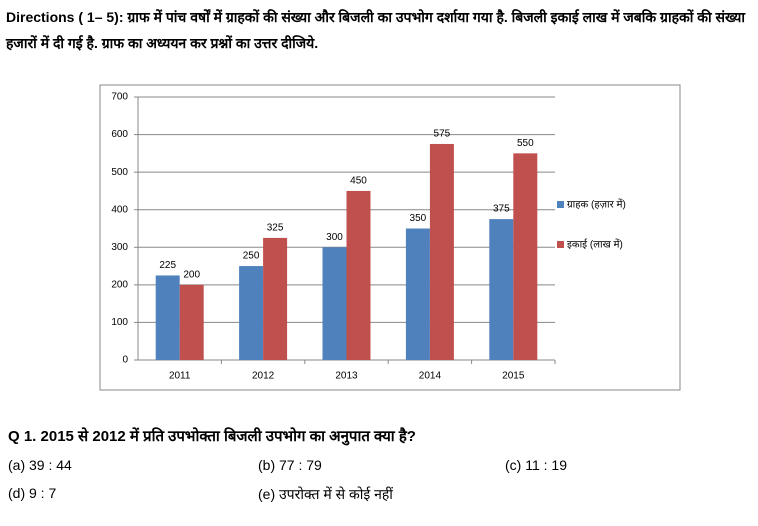  I want to click on data-label: 575, so click(442, 134).